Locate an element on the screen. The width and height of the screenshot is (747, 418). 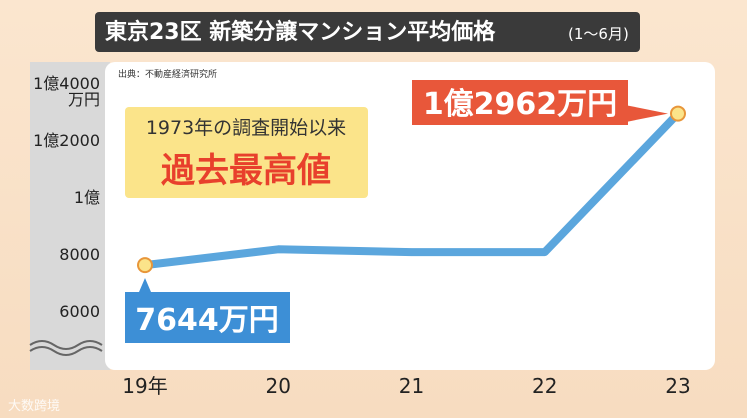
y-tick-label: 1億2000 is located at coordinates (66, 140).